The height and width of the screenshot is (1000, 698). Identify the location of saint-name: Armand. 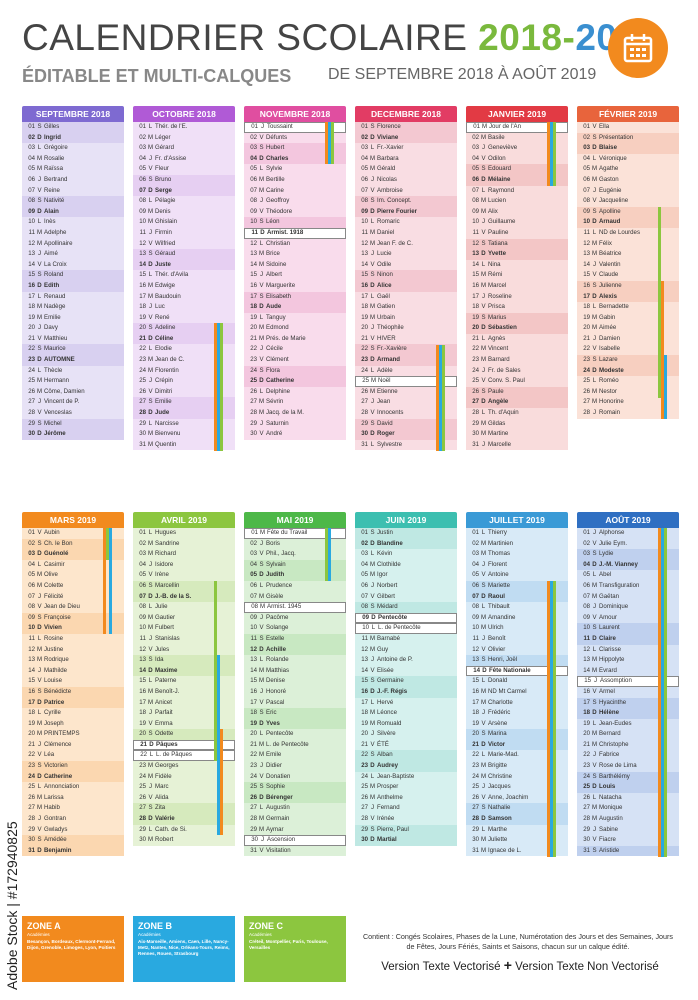
(389, 360).